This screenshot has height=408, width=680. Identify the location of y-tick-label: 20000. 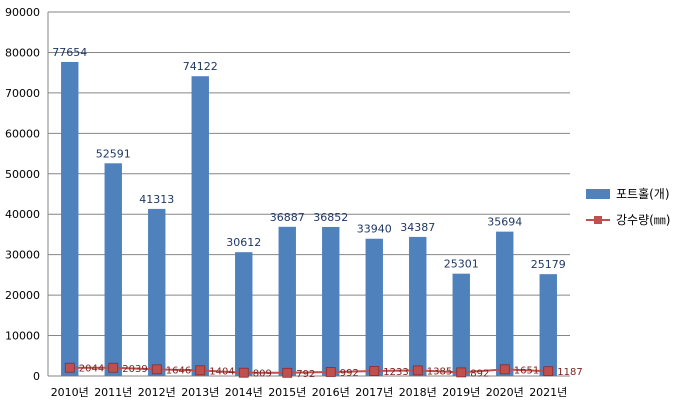
(22, 295).